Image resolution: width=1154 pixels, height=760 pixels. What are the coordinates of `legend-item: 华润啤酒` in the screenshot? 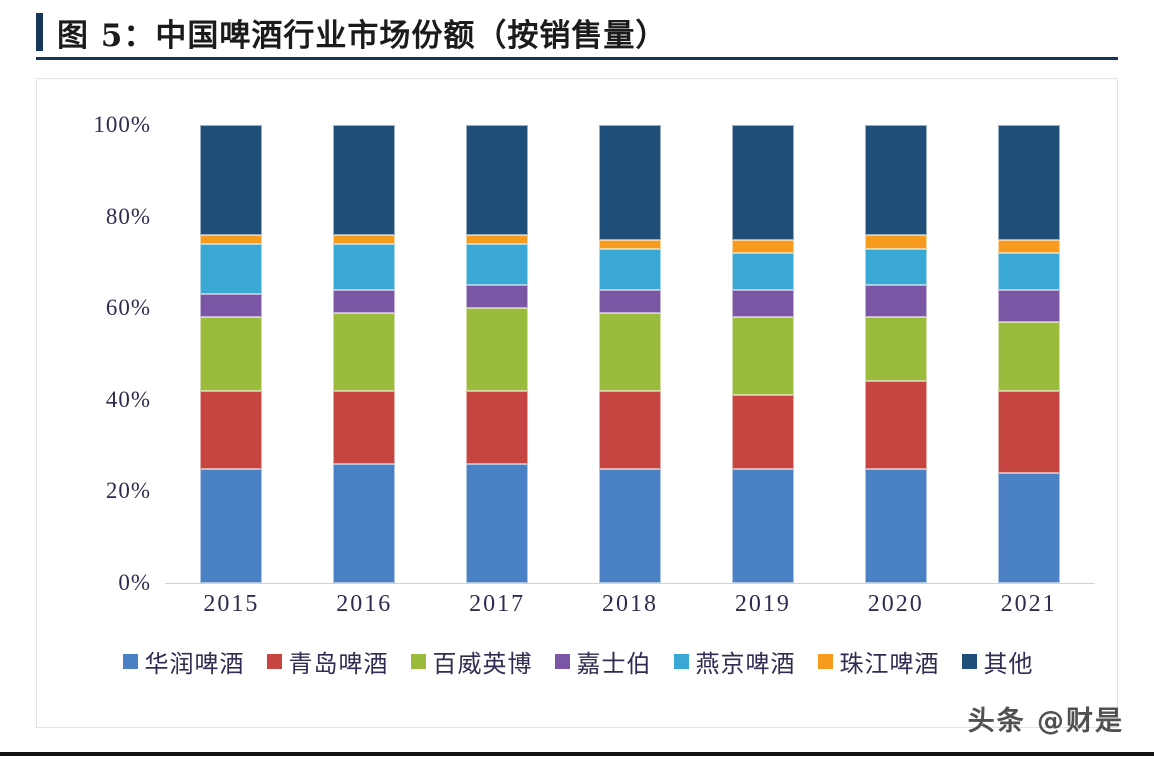 It's located at (183, 661).